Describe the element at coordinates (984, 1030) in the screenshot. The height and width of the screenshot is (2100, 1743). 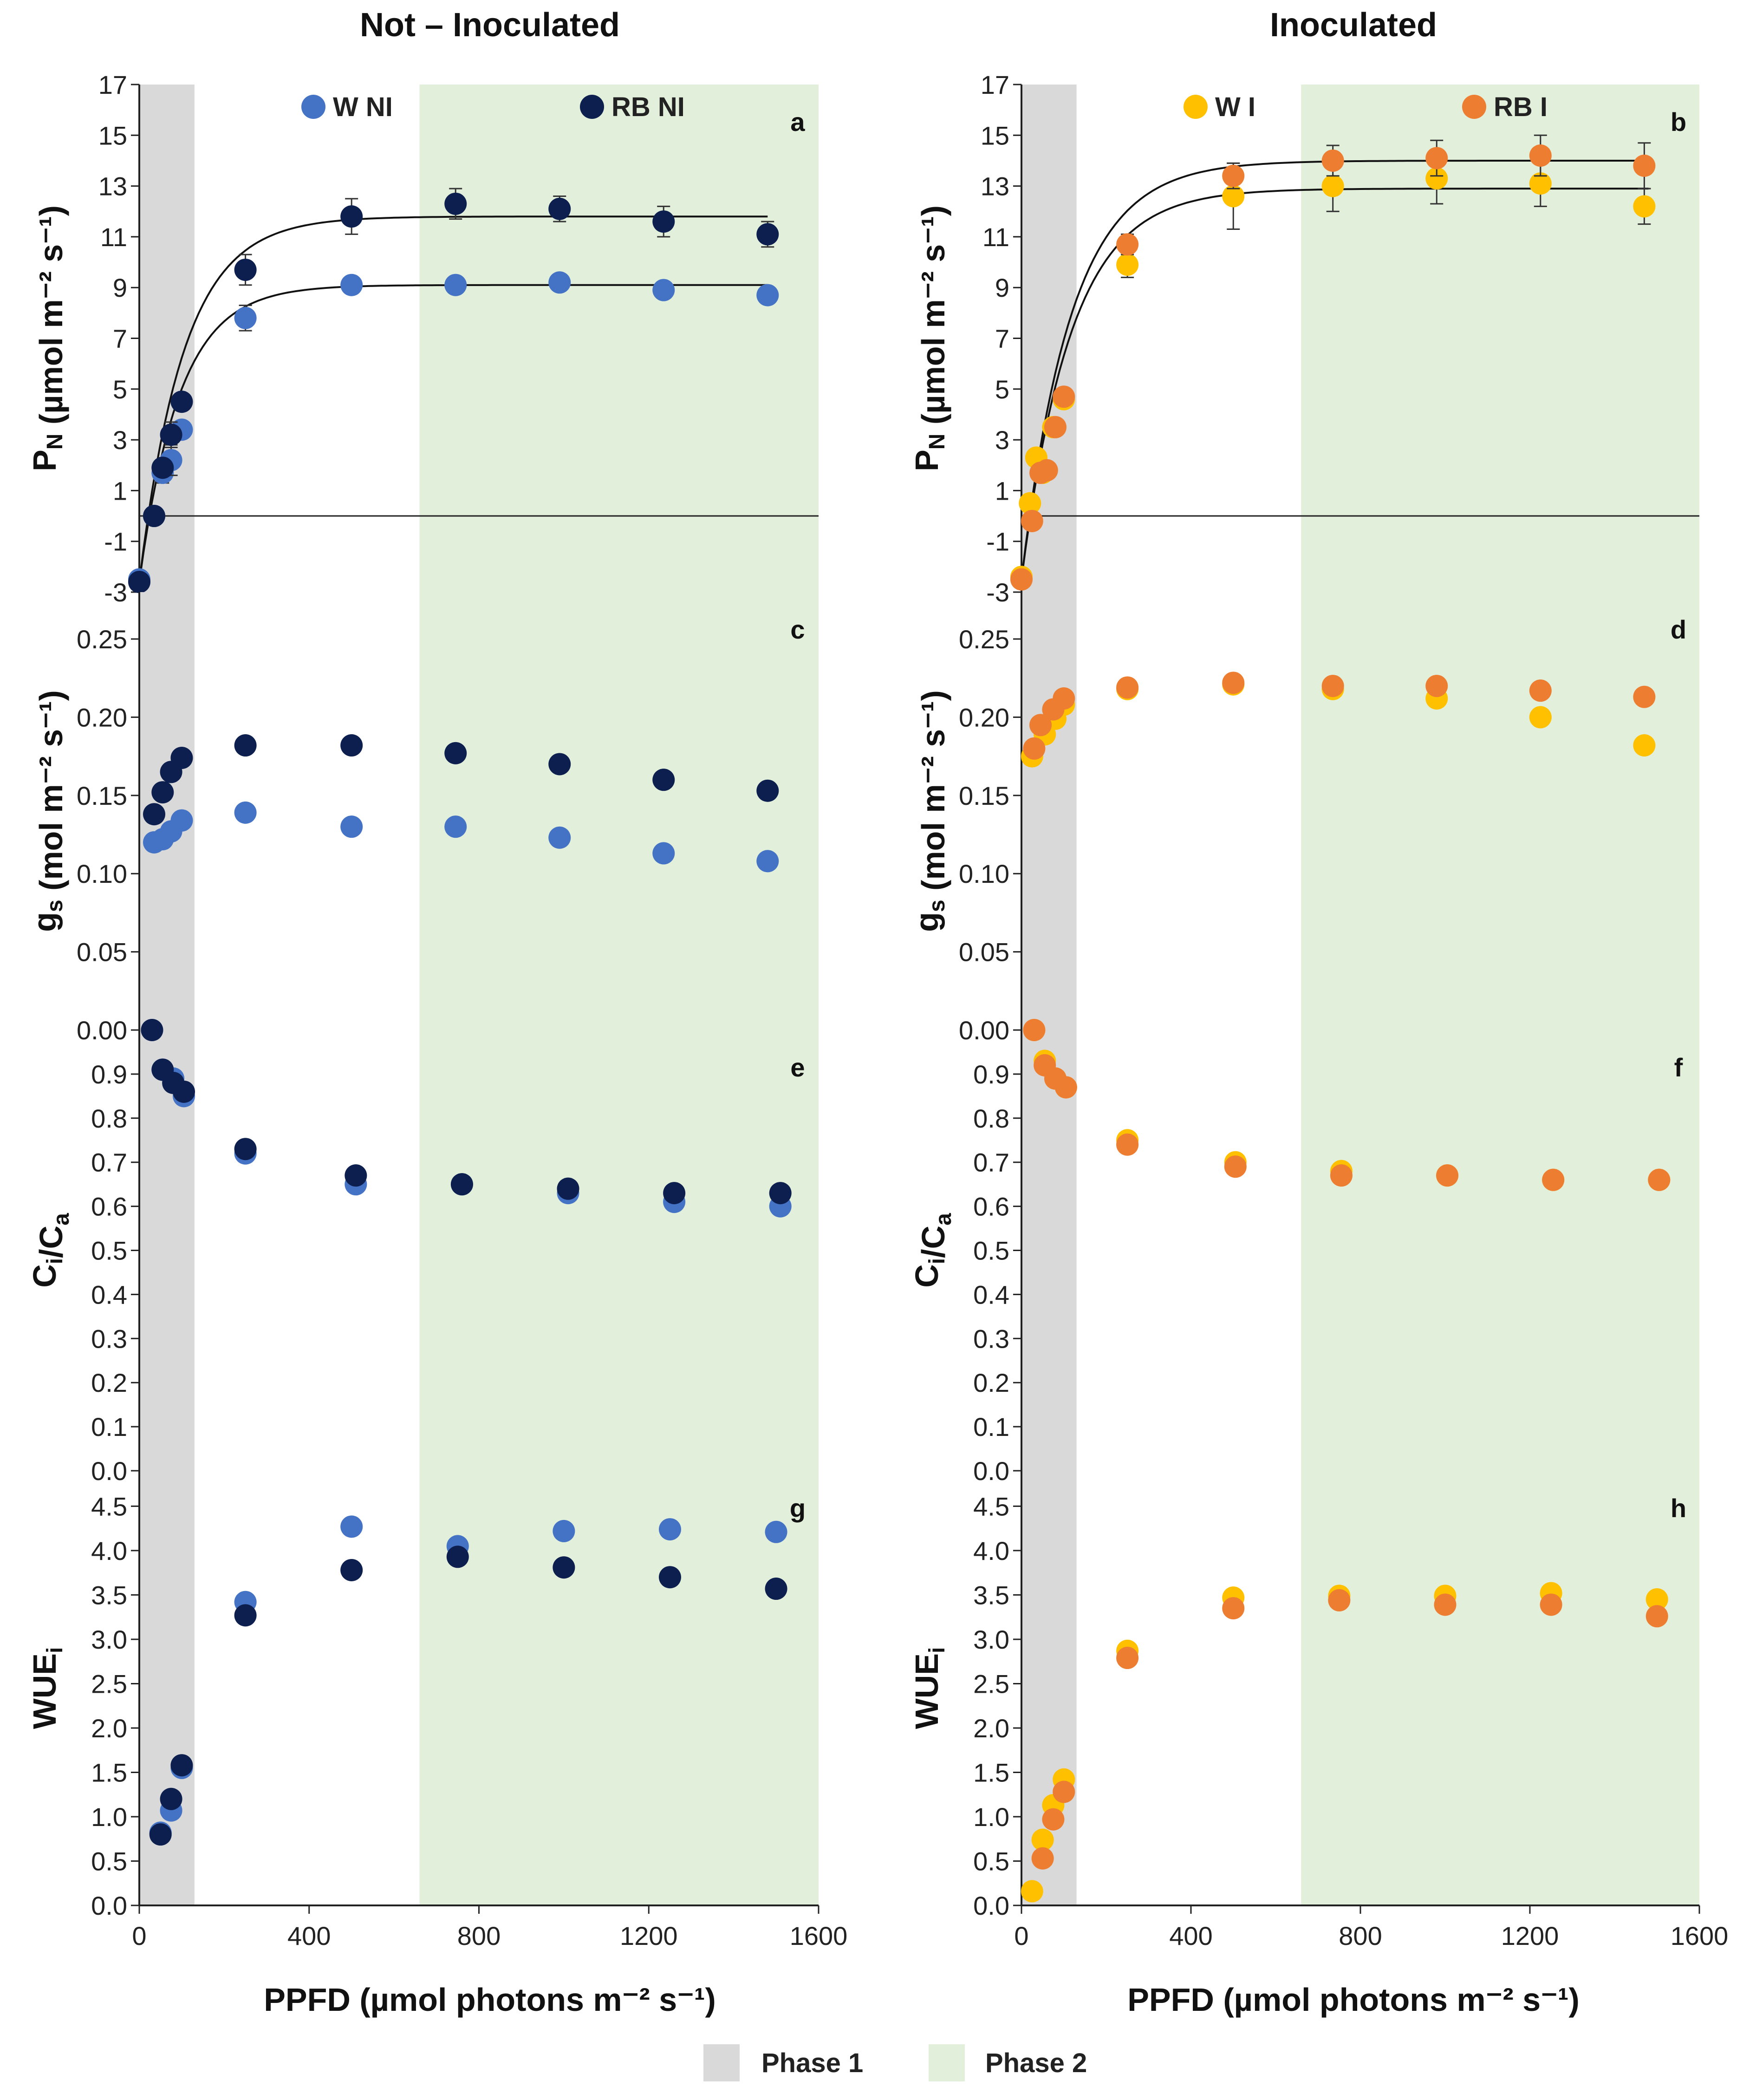
I see `y-tick-label: 0.00` at that location.